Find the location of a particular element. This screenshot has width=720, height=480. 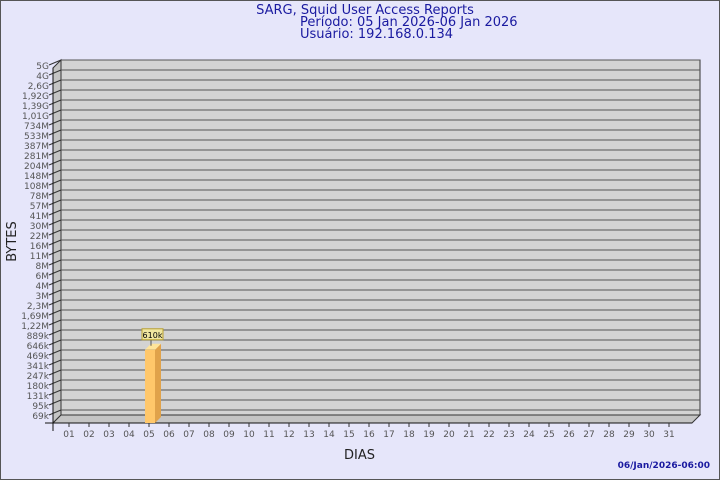

x-tick-label: 08 is located at coordinates (209, 435).